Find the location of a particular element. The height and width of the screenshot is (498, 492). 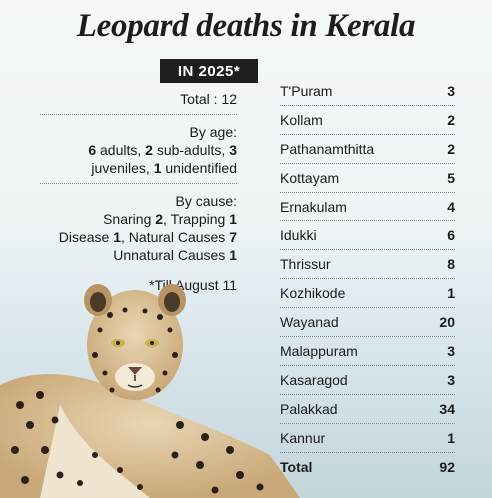

district-value: 6 is located at coordinates (451, 235).